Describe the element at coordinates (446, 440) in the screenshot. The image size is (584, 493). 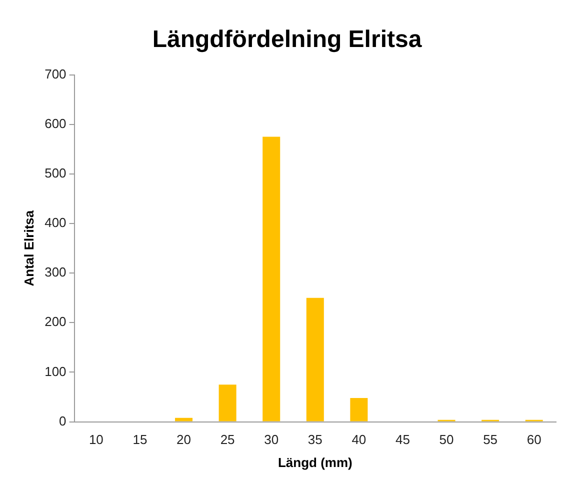
I see `x-tick-label: 50` at that location.